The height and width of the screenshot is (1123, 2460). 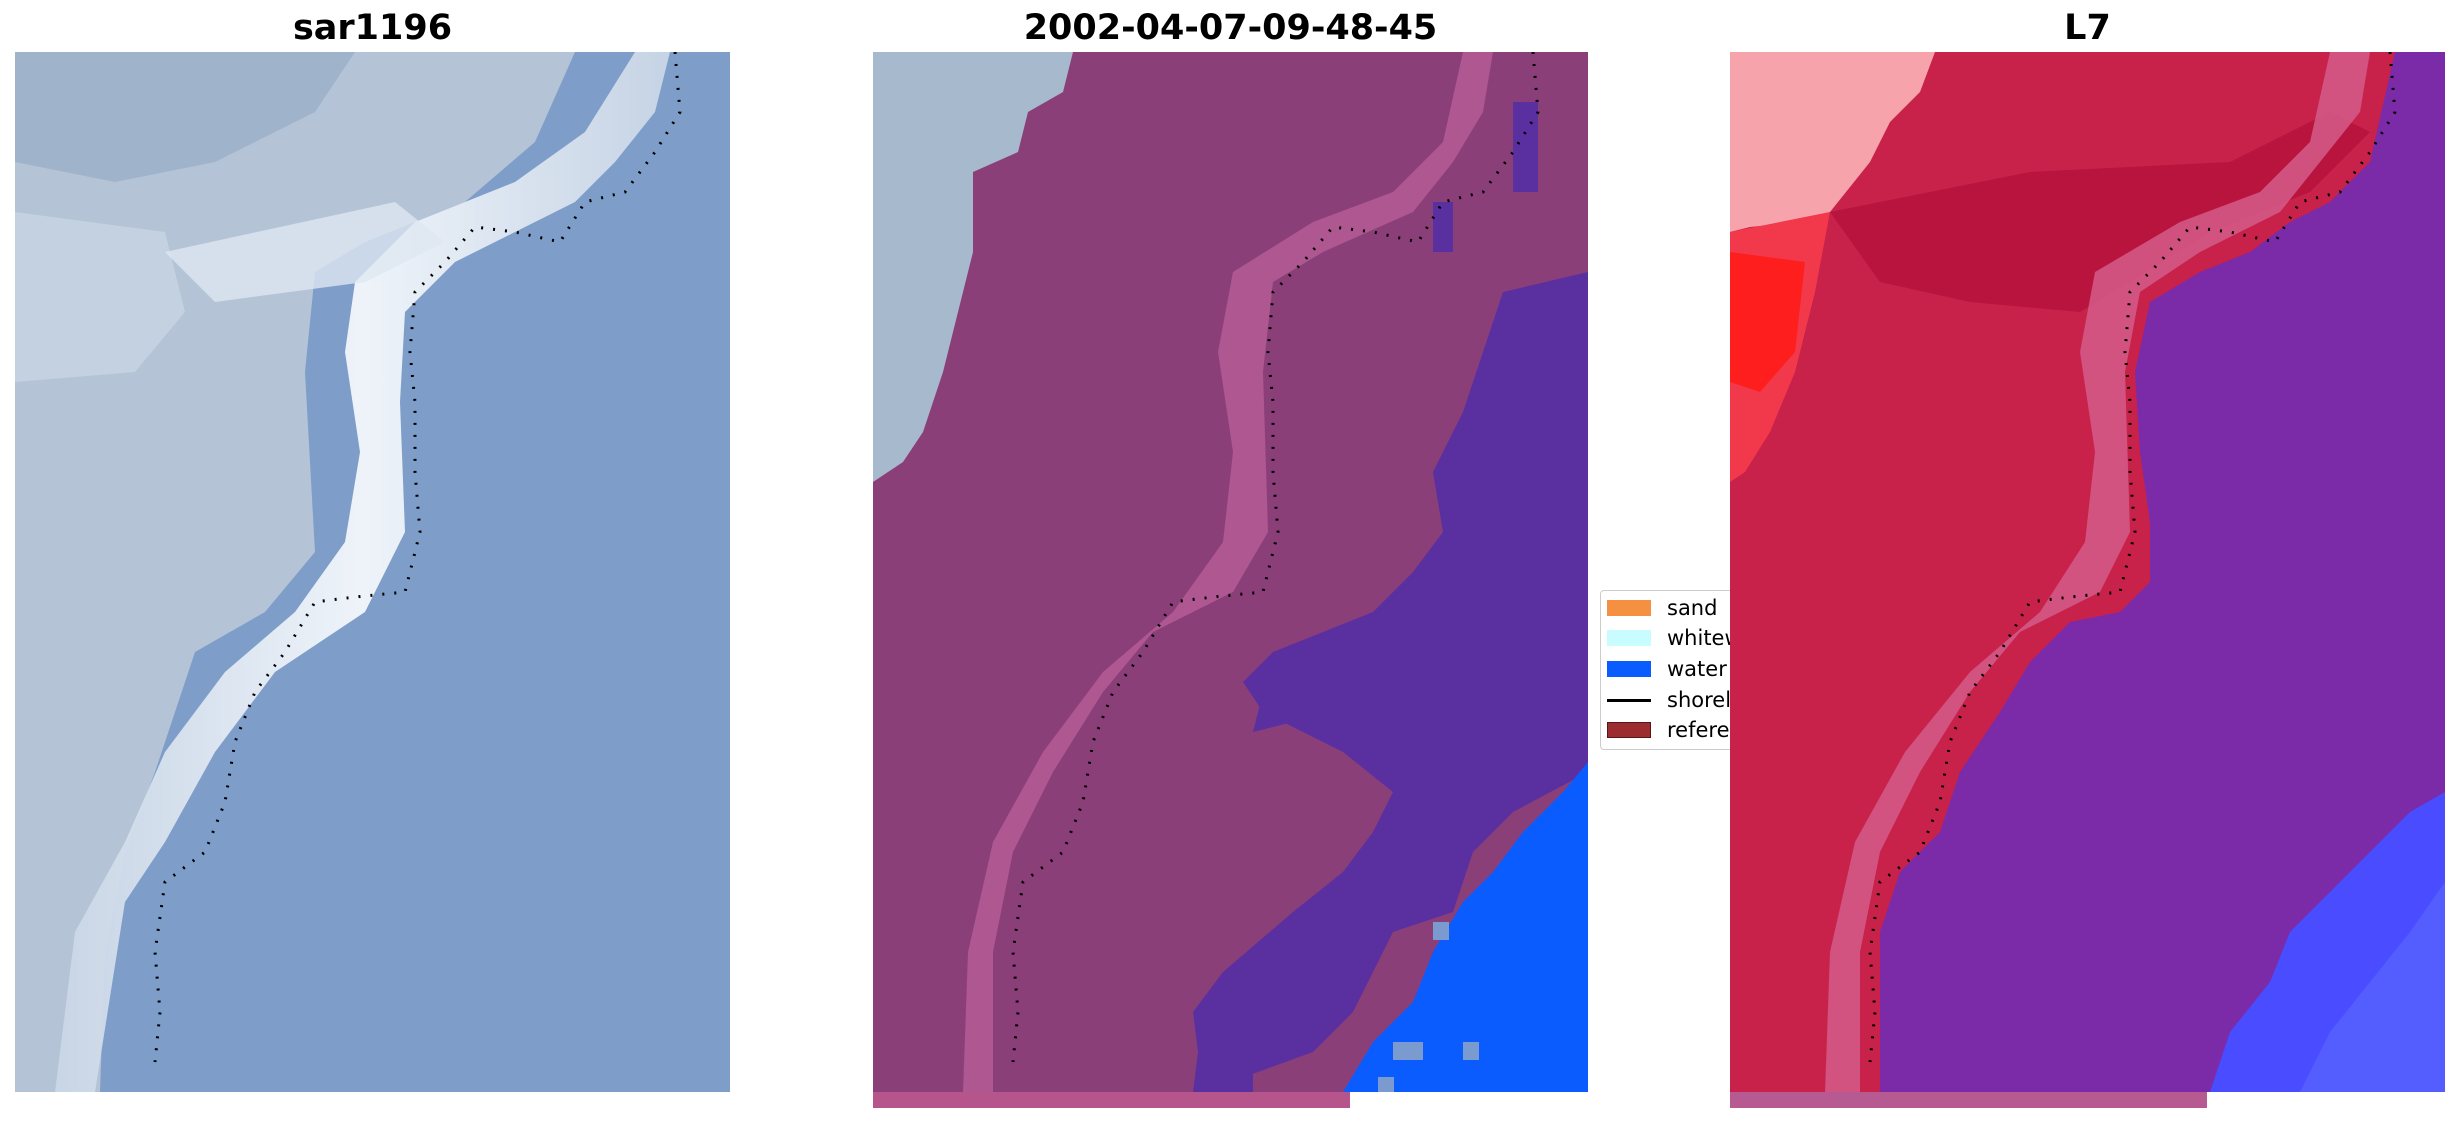 What do you see at coordinates (1629, 638) in the screenshot?
I see `whitewater-swatch` at bounding box center [1629, 638].